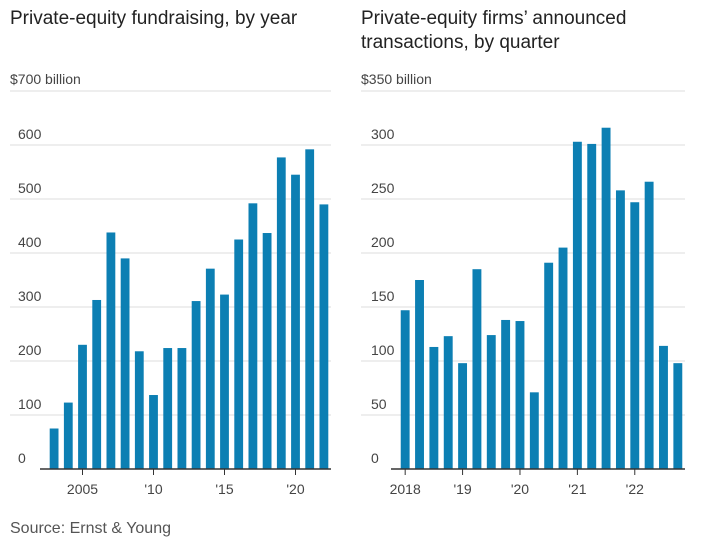  Describe the element at coordinates (663, 407) in the screenshot. I see `transactions-bar-2022-Q3` at that location.